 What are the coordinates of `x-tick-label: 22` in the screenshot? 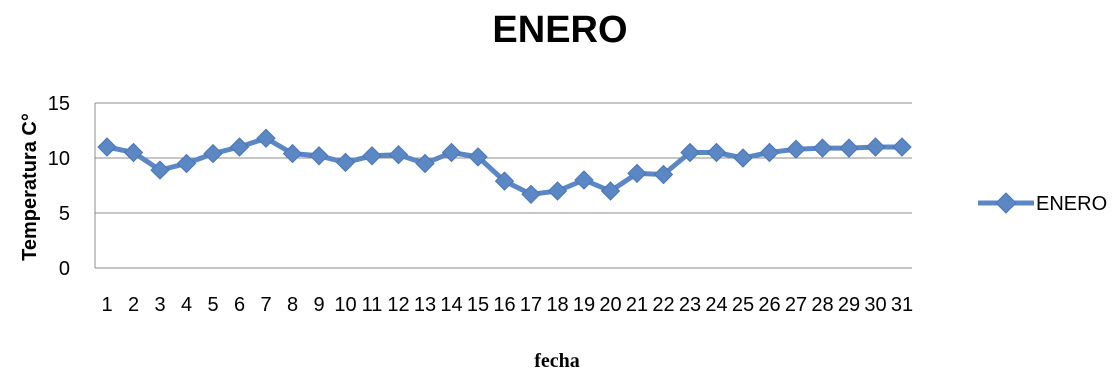 It's located at (663, 305).